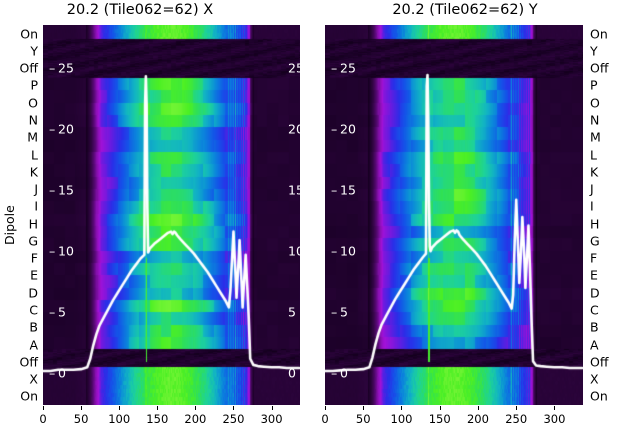 This screenshot has height=440, width=640. Describe the element at coordinates (594, 85) in the screenshot. I see `dipole-label-right-P: P` at that location.